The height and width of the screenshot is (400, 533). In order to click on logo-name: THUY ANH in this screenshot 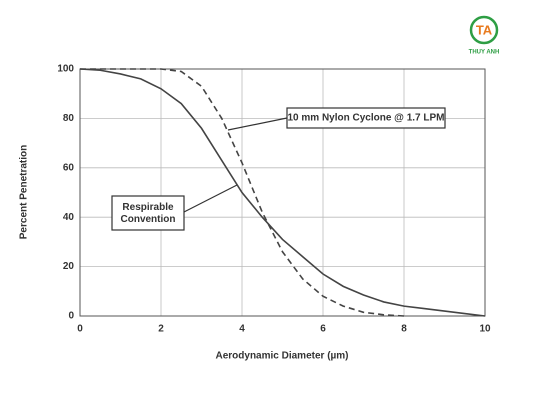, I will do `click(484, 53)`.